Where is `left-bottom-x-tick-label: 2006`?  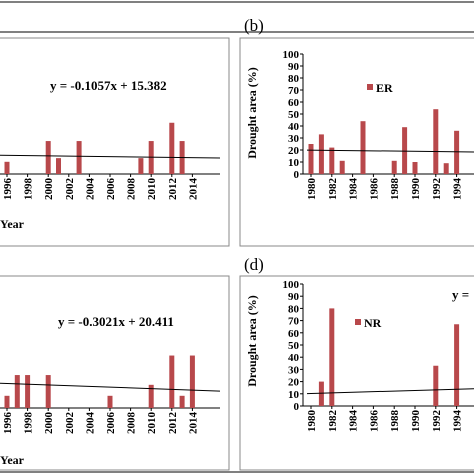
left-bottom-x-tick-label: 2006 is located at coordinates (111, 423).